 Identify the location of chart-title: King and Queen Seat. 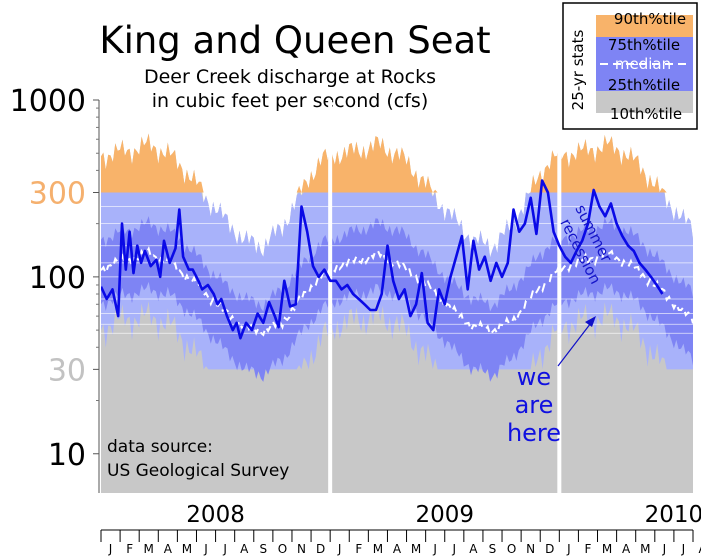
(294, 40).